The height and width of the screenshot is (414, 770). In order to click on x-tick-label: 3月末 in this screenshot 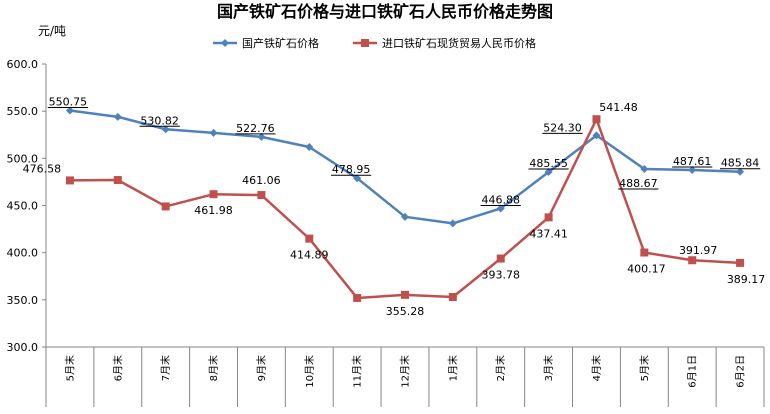, I will do `click(548, 368)`.